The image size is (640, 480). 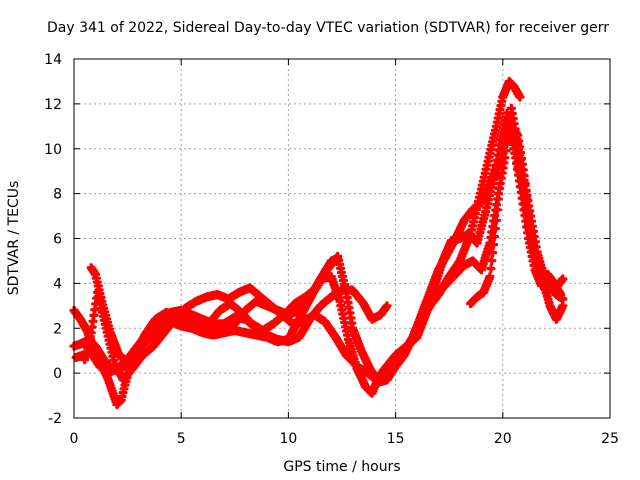 What do you see at coordinates (181, 439) in the screenshot?
I see `x-tick-label: 5` at bounding box center [181, 439].